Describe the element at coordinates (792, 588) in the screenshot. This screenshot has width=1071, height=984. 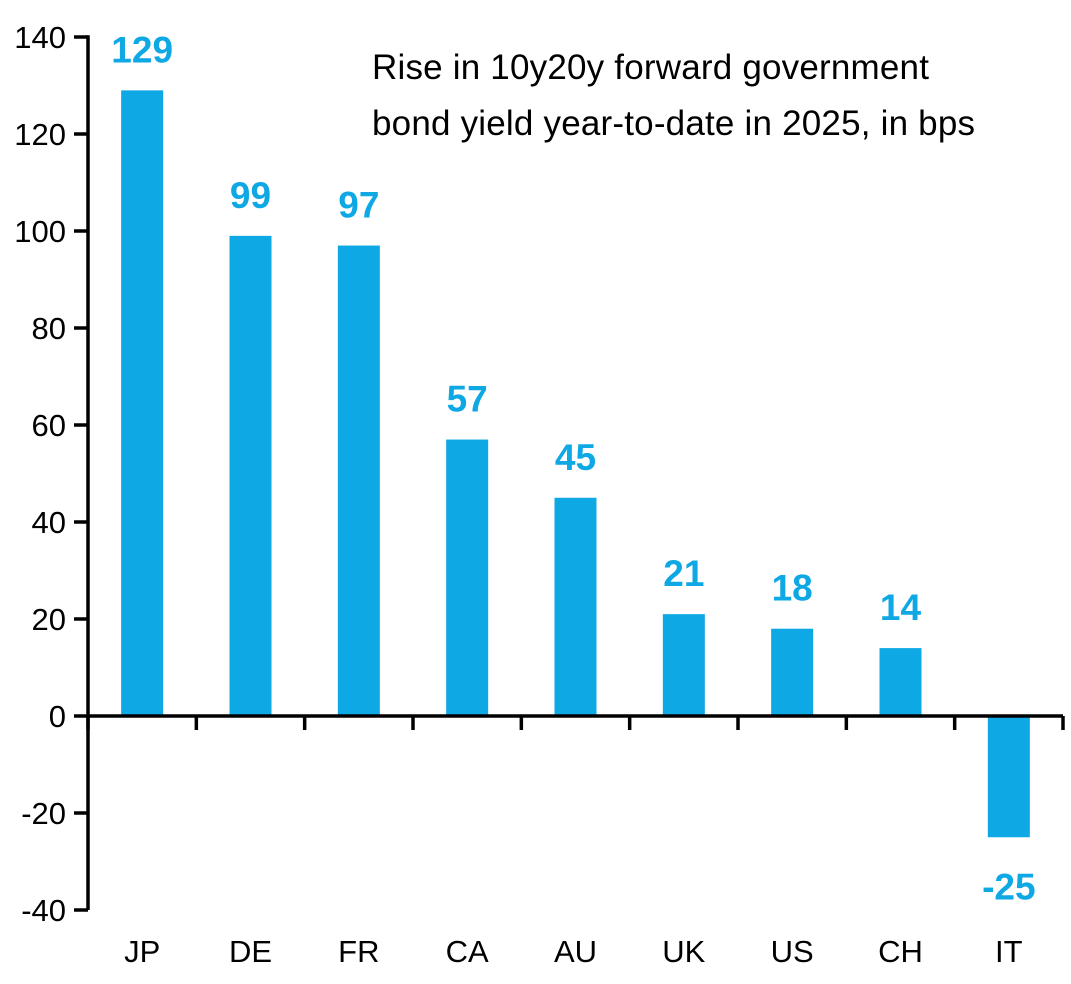
I see `value-label-US: 18` at that location.